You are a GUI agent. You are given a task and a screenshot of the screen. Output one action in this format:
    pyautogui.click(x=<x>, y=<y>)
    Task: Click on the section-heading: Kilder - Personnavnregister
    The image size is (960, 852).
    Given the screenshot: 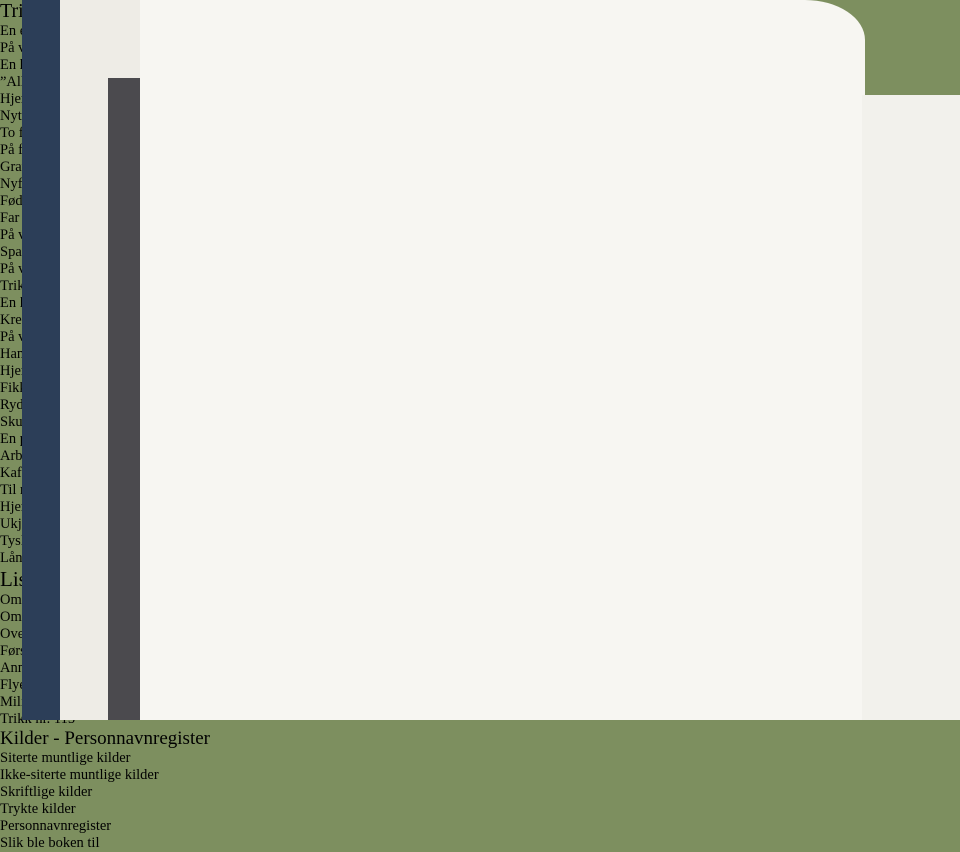 What is the action you would take?
    pyautogui.click(x=111, y=739)
    